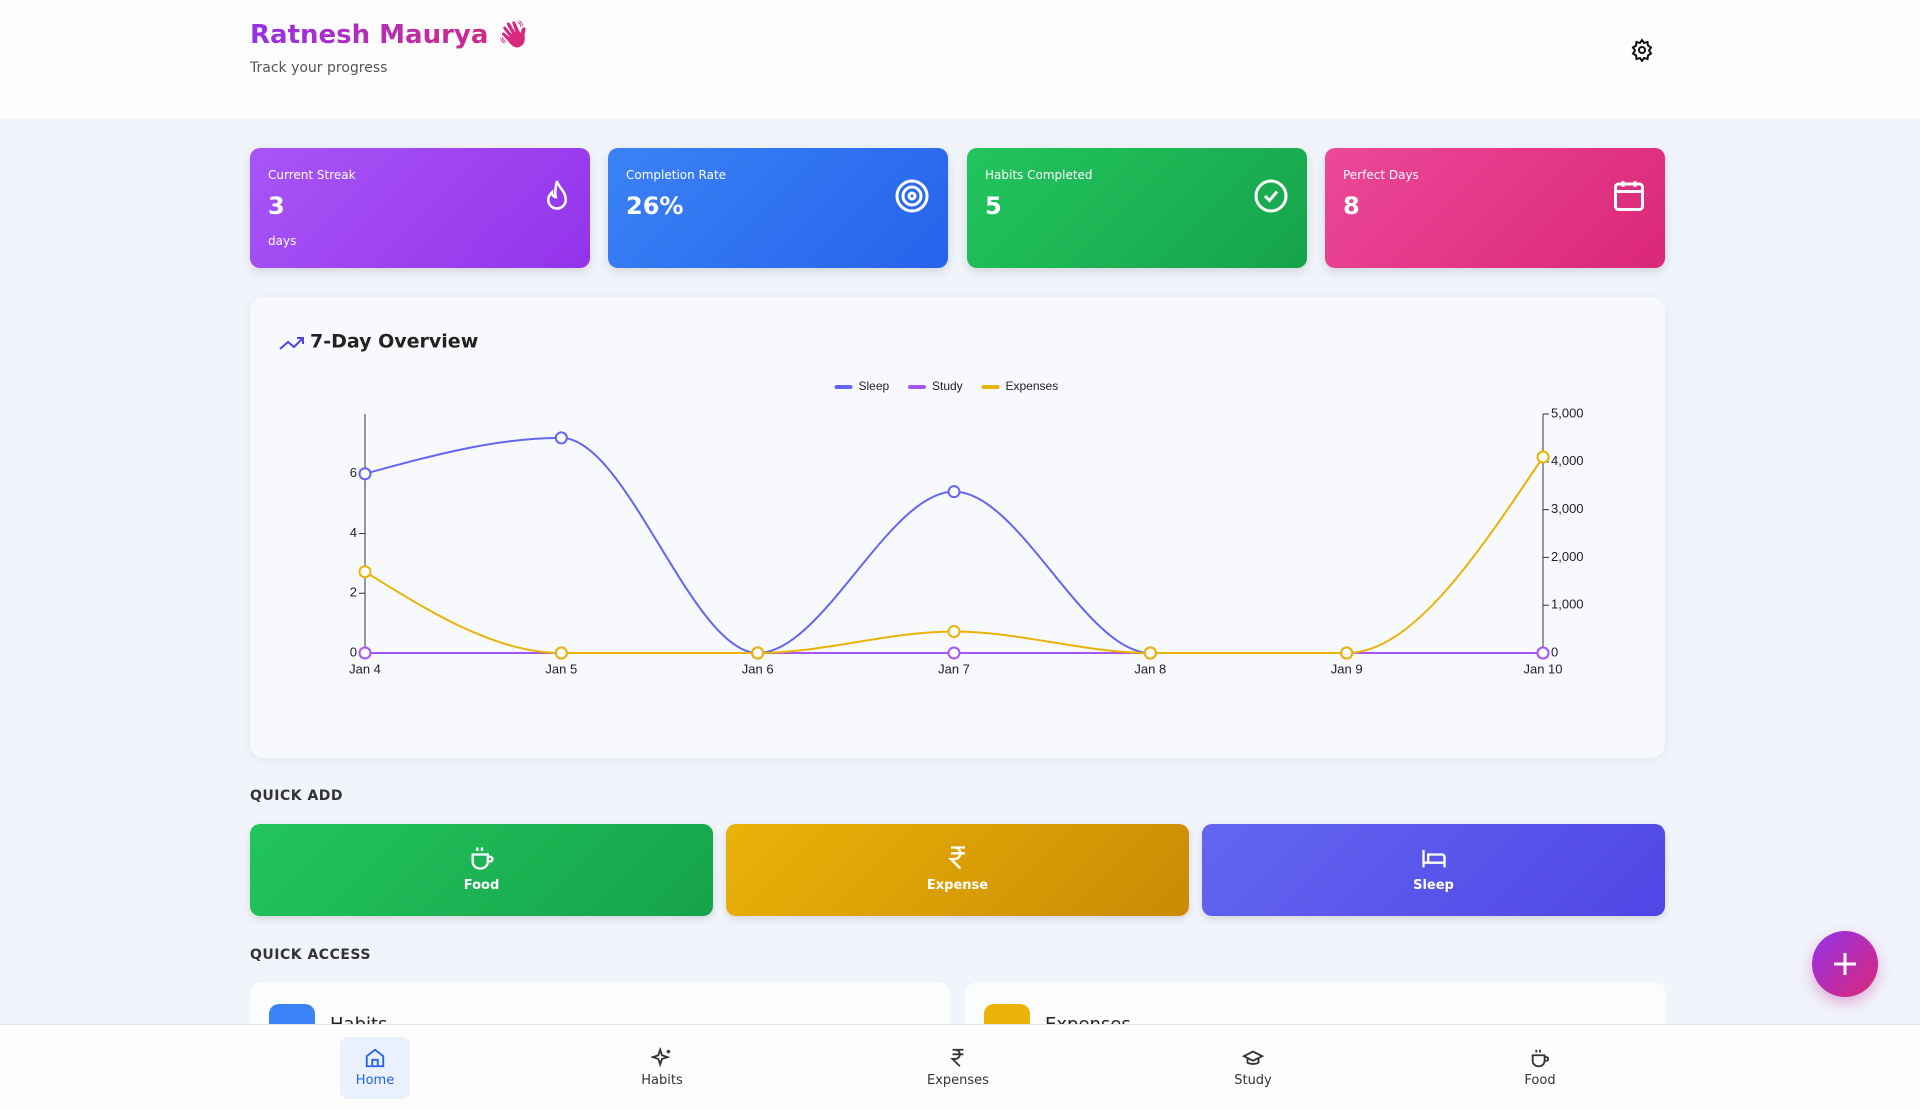 The height and width of the screenshot is (1109, 1920). I want to click on section-title: QUICK ACCESS, so click(310, 955).